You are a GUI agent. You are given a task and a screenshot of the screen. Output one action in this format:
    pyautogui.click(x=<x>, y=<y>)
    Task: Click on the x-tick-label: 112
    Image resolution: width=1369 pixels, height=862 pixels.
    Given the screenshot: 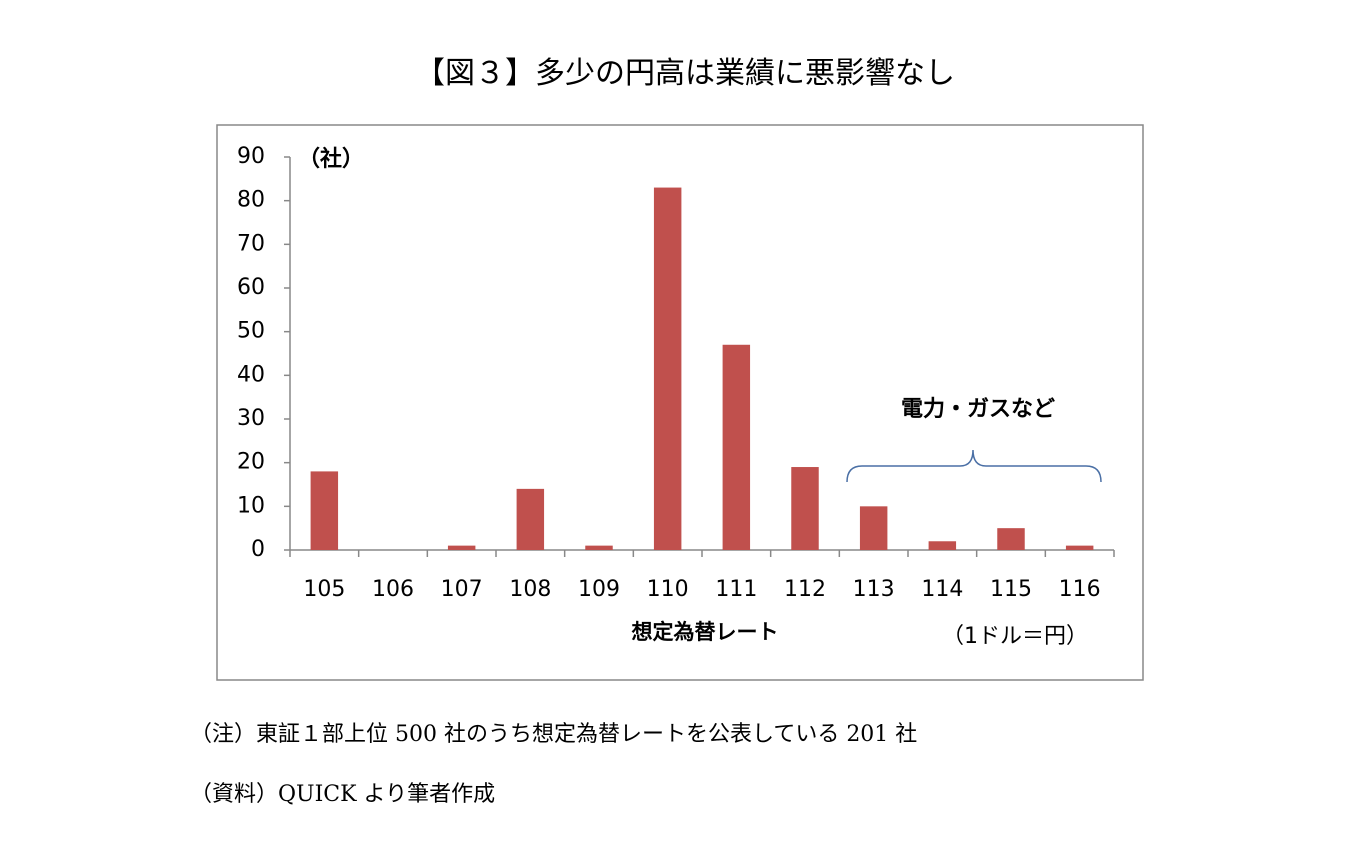 What is the action you would take?
    pyautogui.click(x=805, y=589)
    